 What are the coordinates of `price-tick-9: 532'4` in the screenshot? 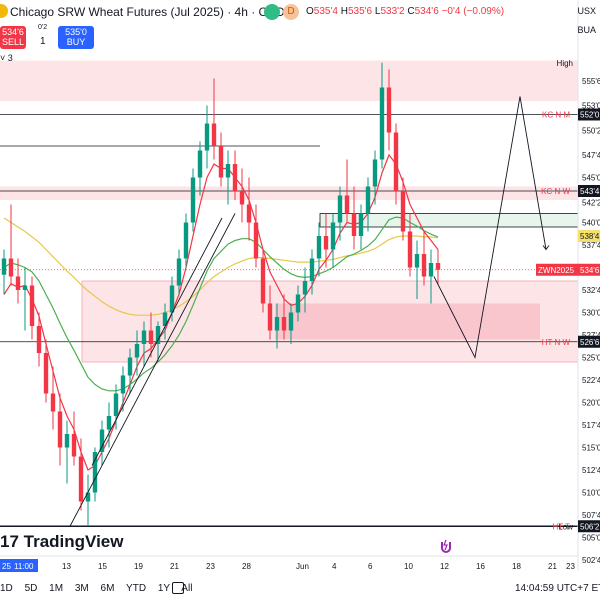 It's located at (591, 290).